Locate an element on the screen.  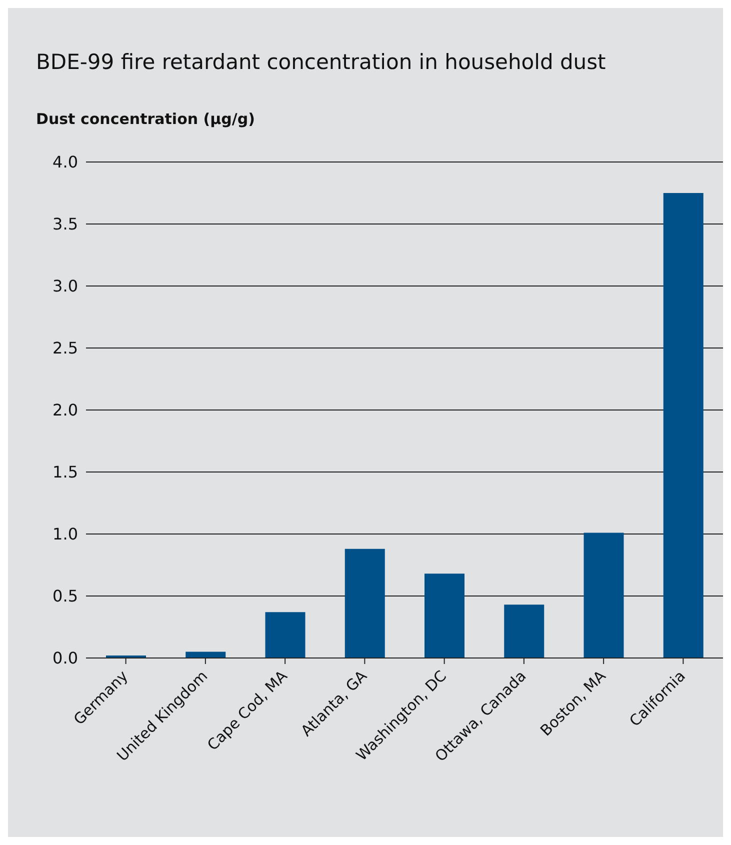
y-tick-label: 1.5 is located at coordinates (65, 472).